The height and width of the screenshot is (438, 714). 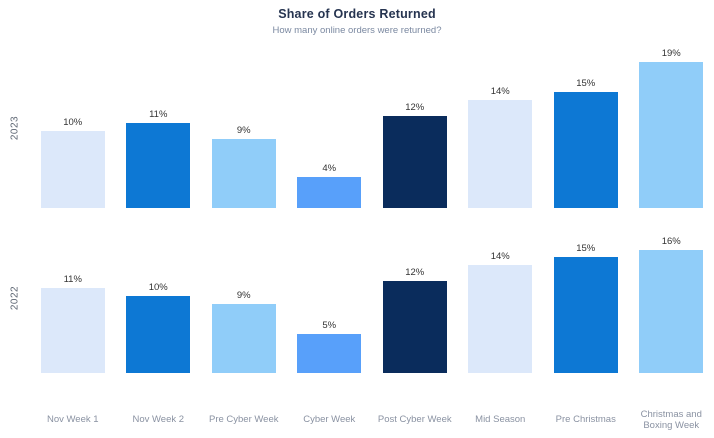 I want to click on row-label-2022: 2022, so click(x=15, y=298).